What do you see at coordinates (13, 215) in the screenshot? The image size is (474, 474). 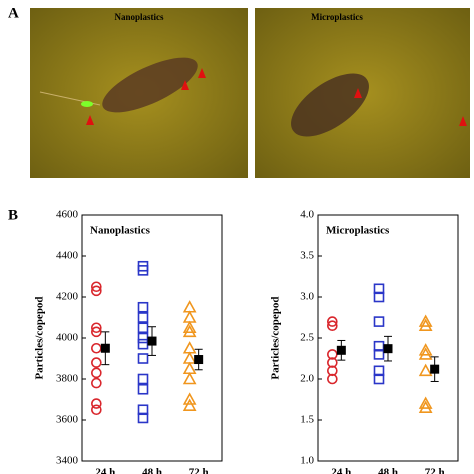 I see `panel-label: B` at bounding box center [13, 215].